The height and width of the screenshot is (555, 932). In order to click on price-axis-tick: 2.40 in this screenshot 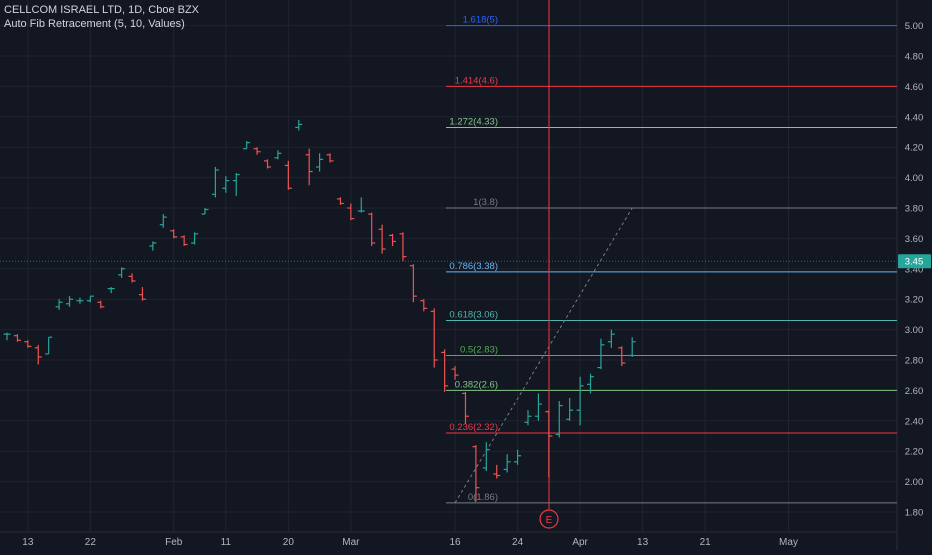, I will do `click(914, 421)`.